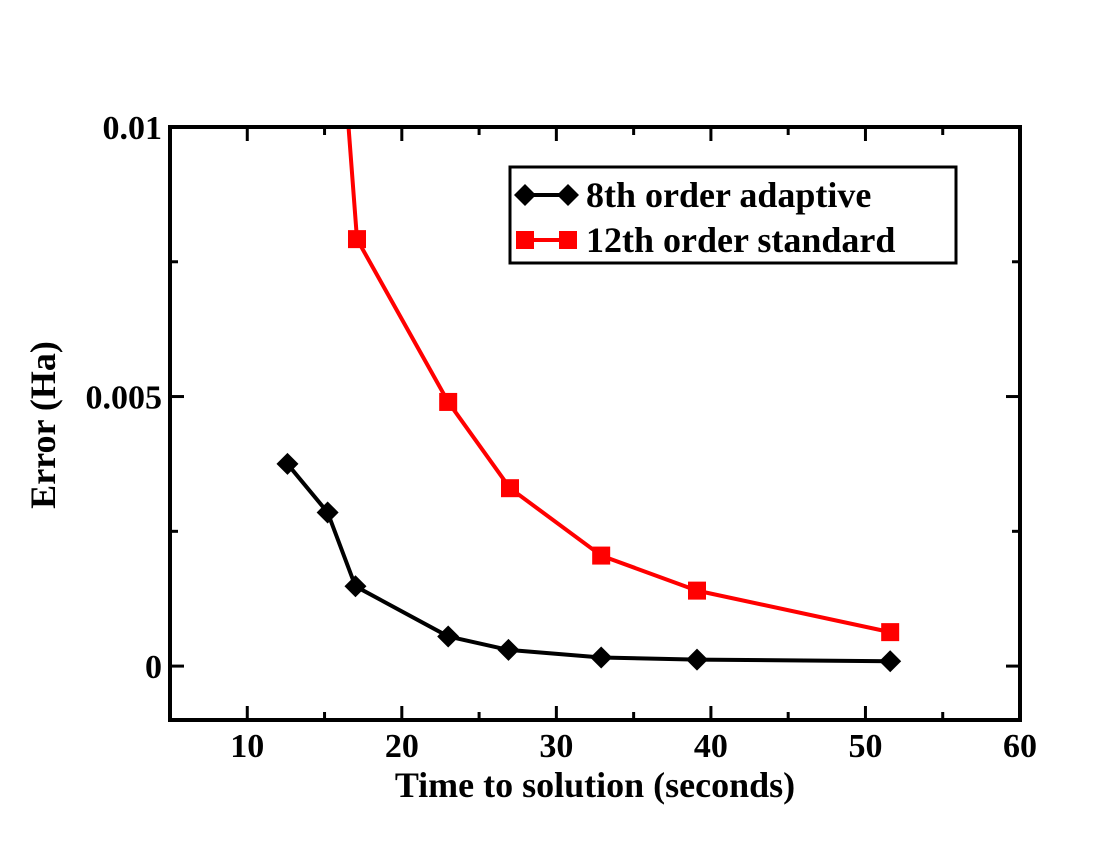  I want to click on x-axis-title: Time to solution (seconds), so click(595, 785).